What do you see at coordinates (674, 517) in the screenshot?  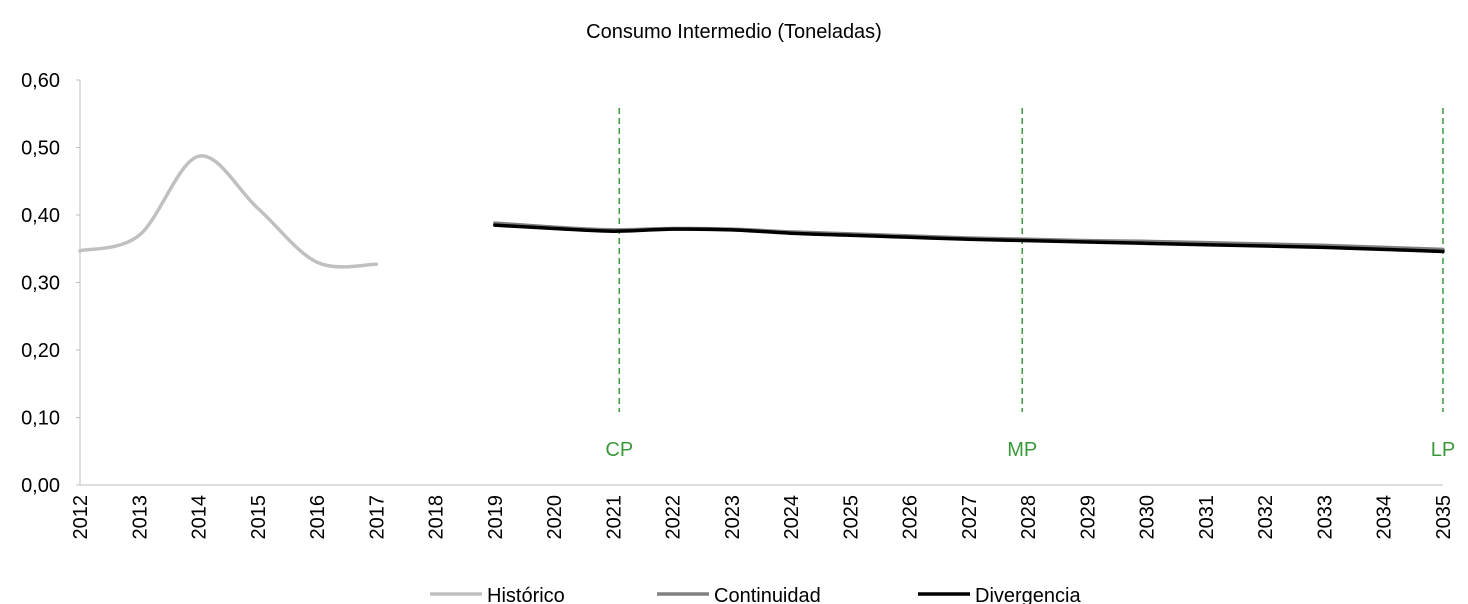 I see `x-tick-label: 2022` at bounding box center [674, 517].